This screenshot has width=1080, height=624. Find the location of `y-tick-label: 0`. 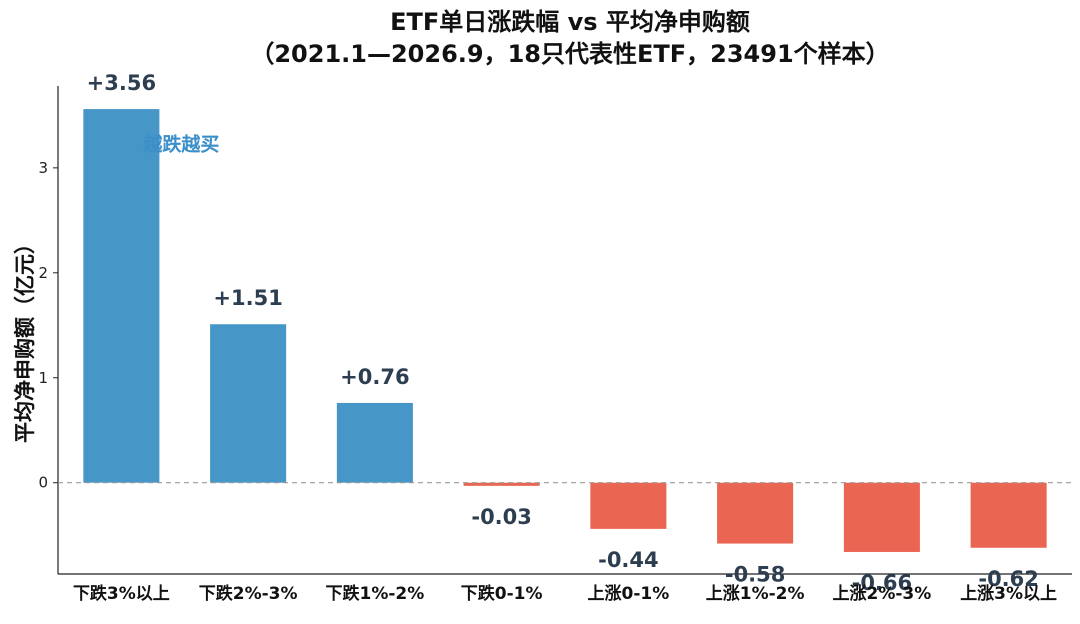

y-tick-label: 0 is located at coordinates (43, 483).